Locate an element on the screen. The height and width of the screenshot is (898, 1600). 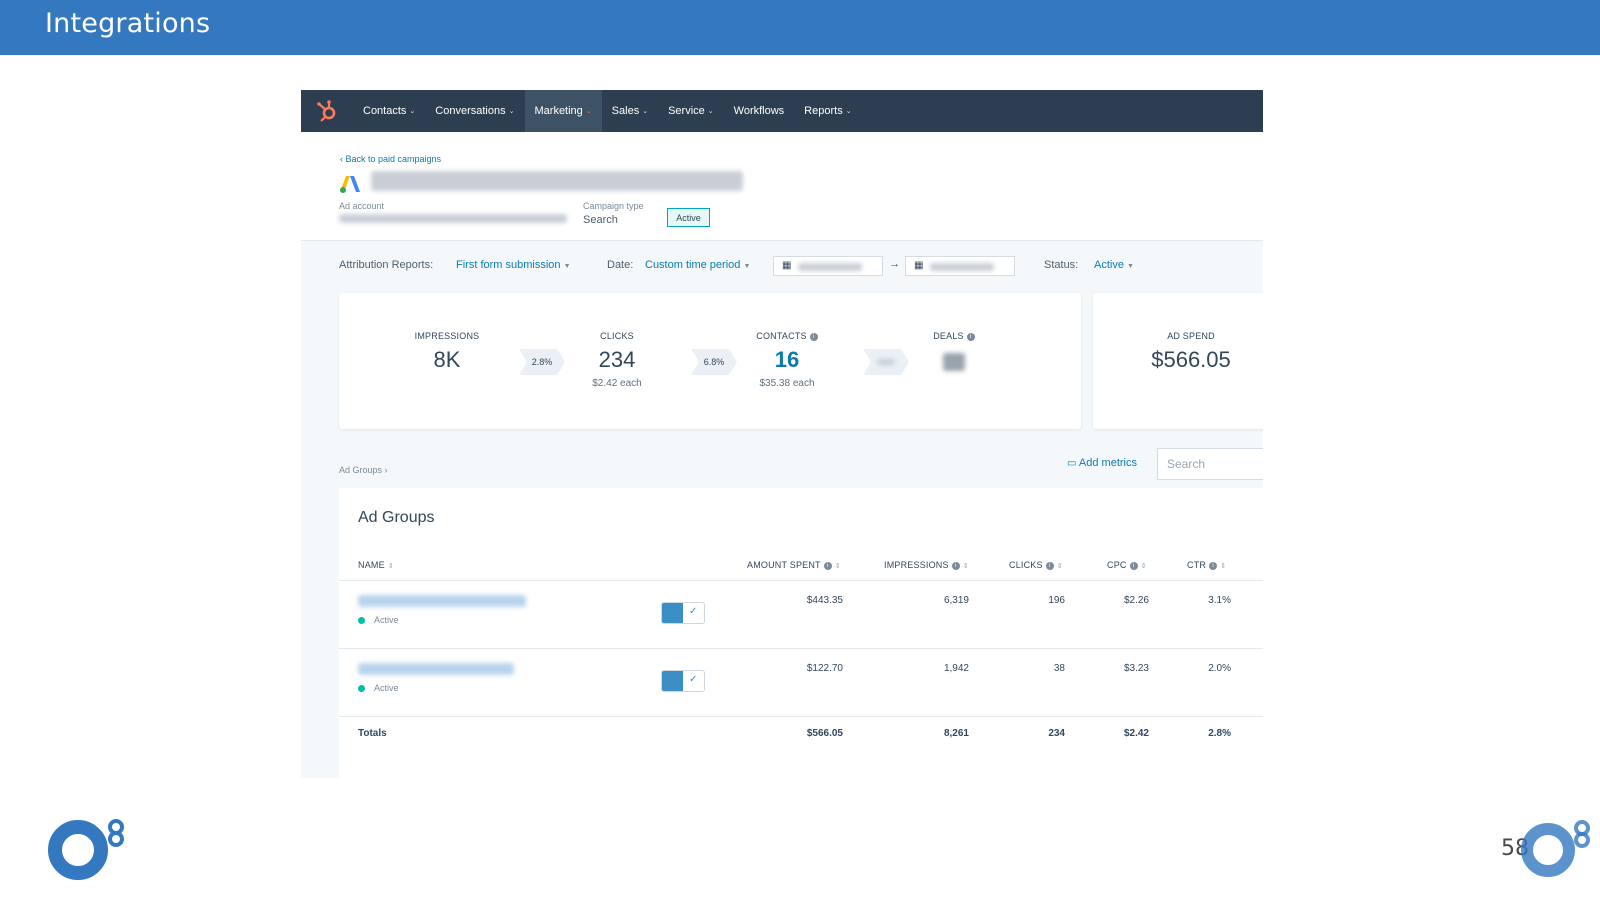
cell-cpc: $3.23 is located at coordinates (1136, 668).